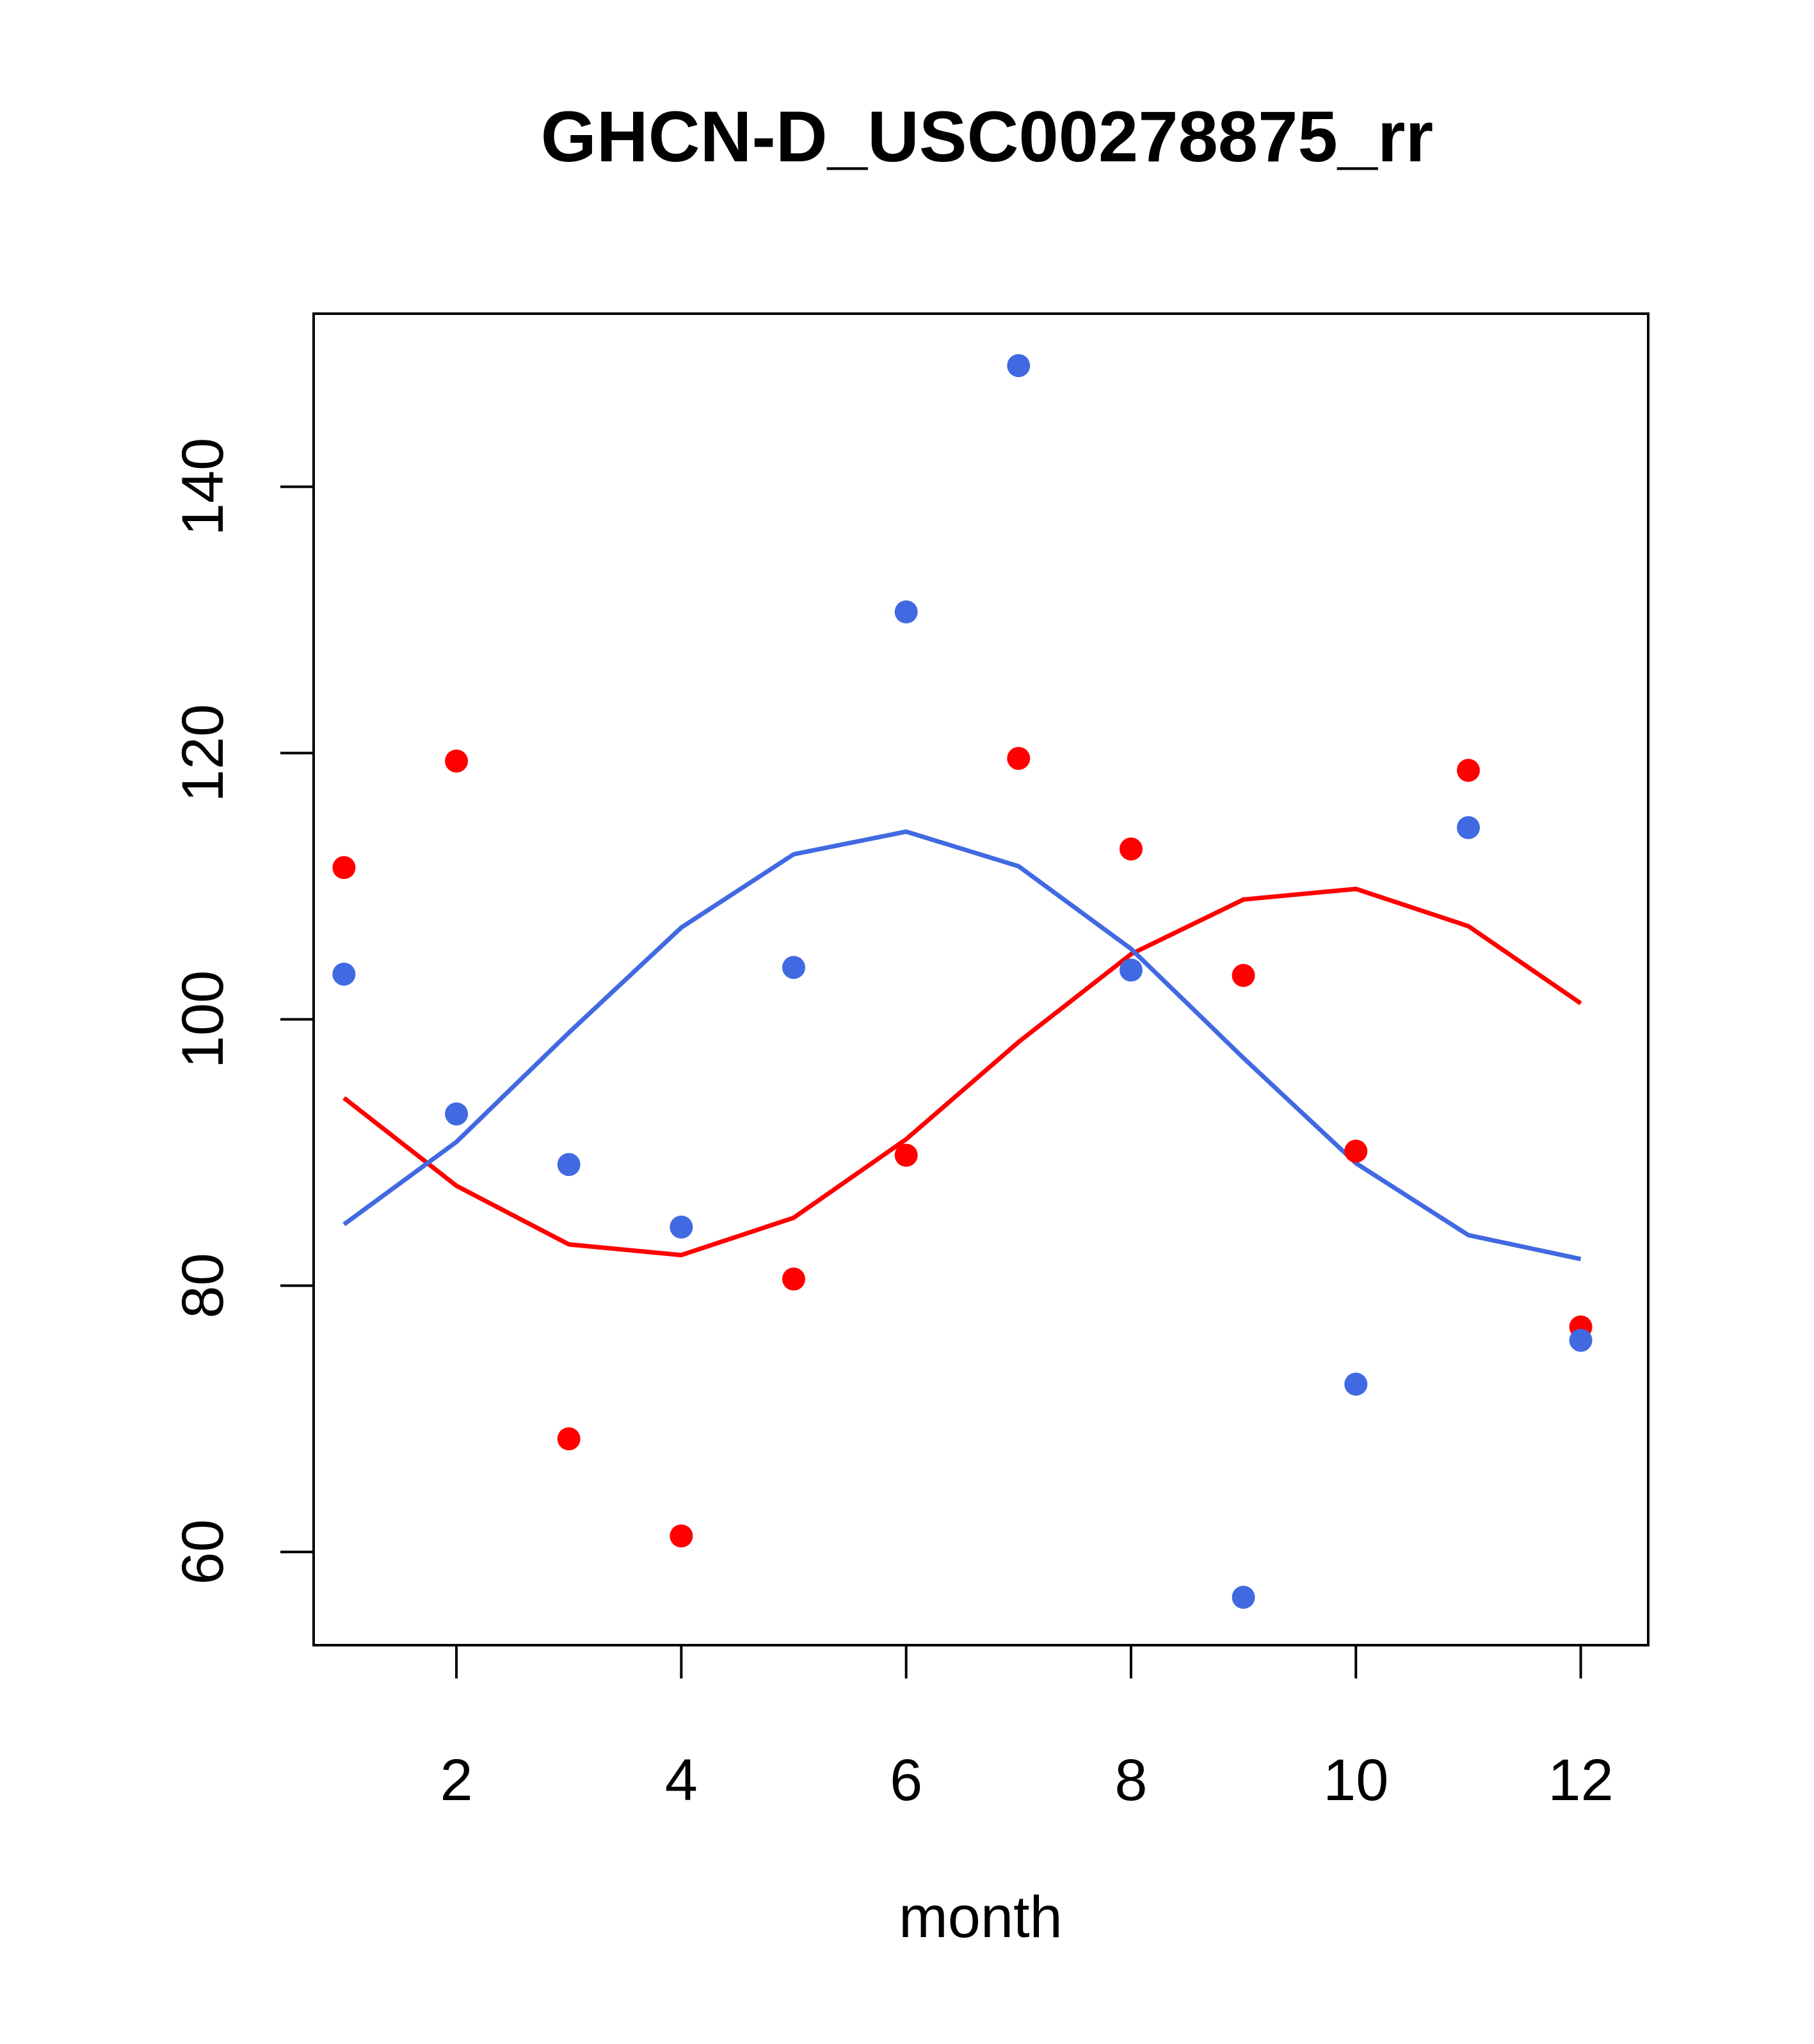  What do you see at coordinates (242, 1011) in the screenshot?
I see `y-axis: 60 80 100 120 140` at bounding box center [242, 1011].